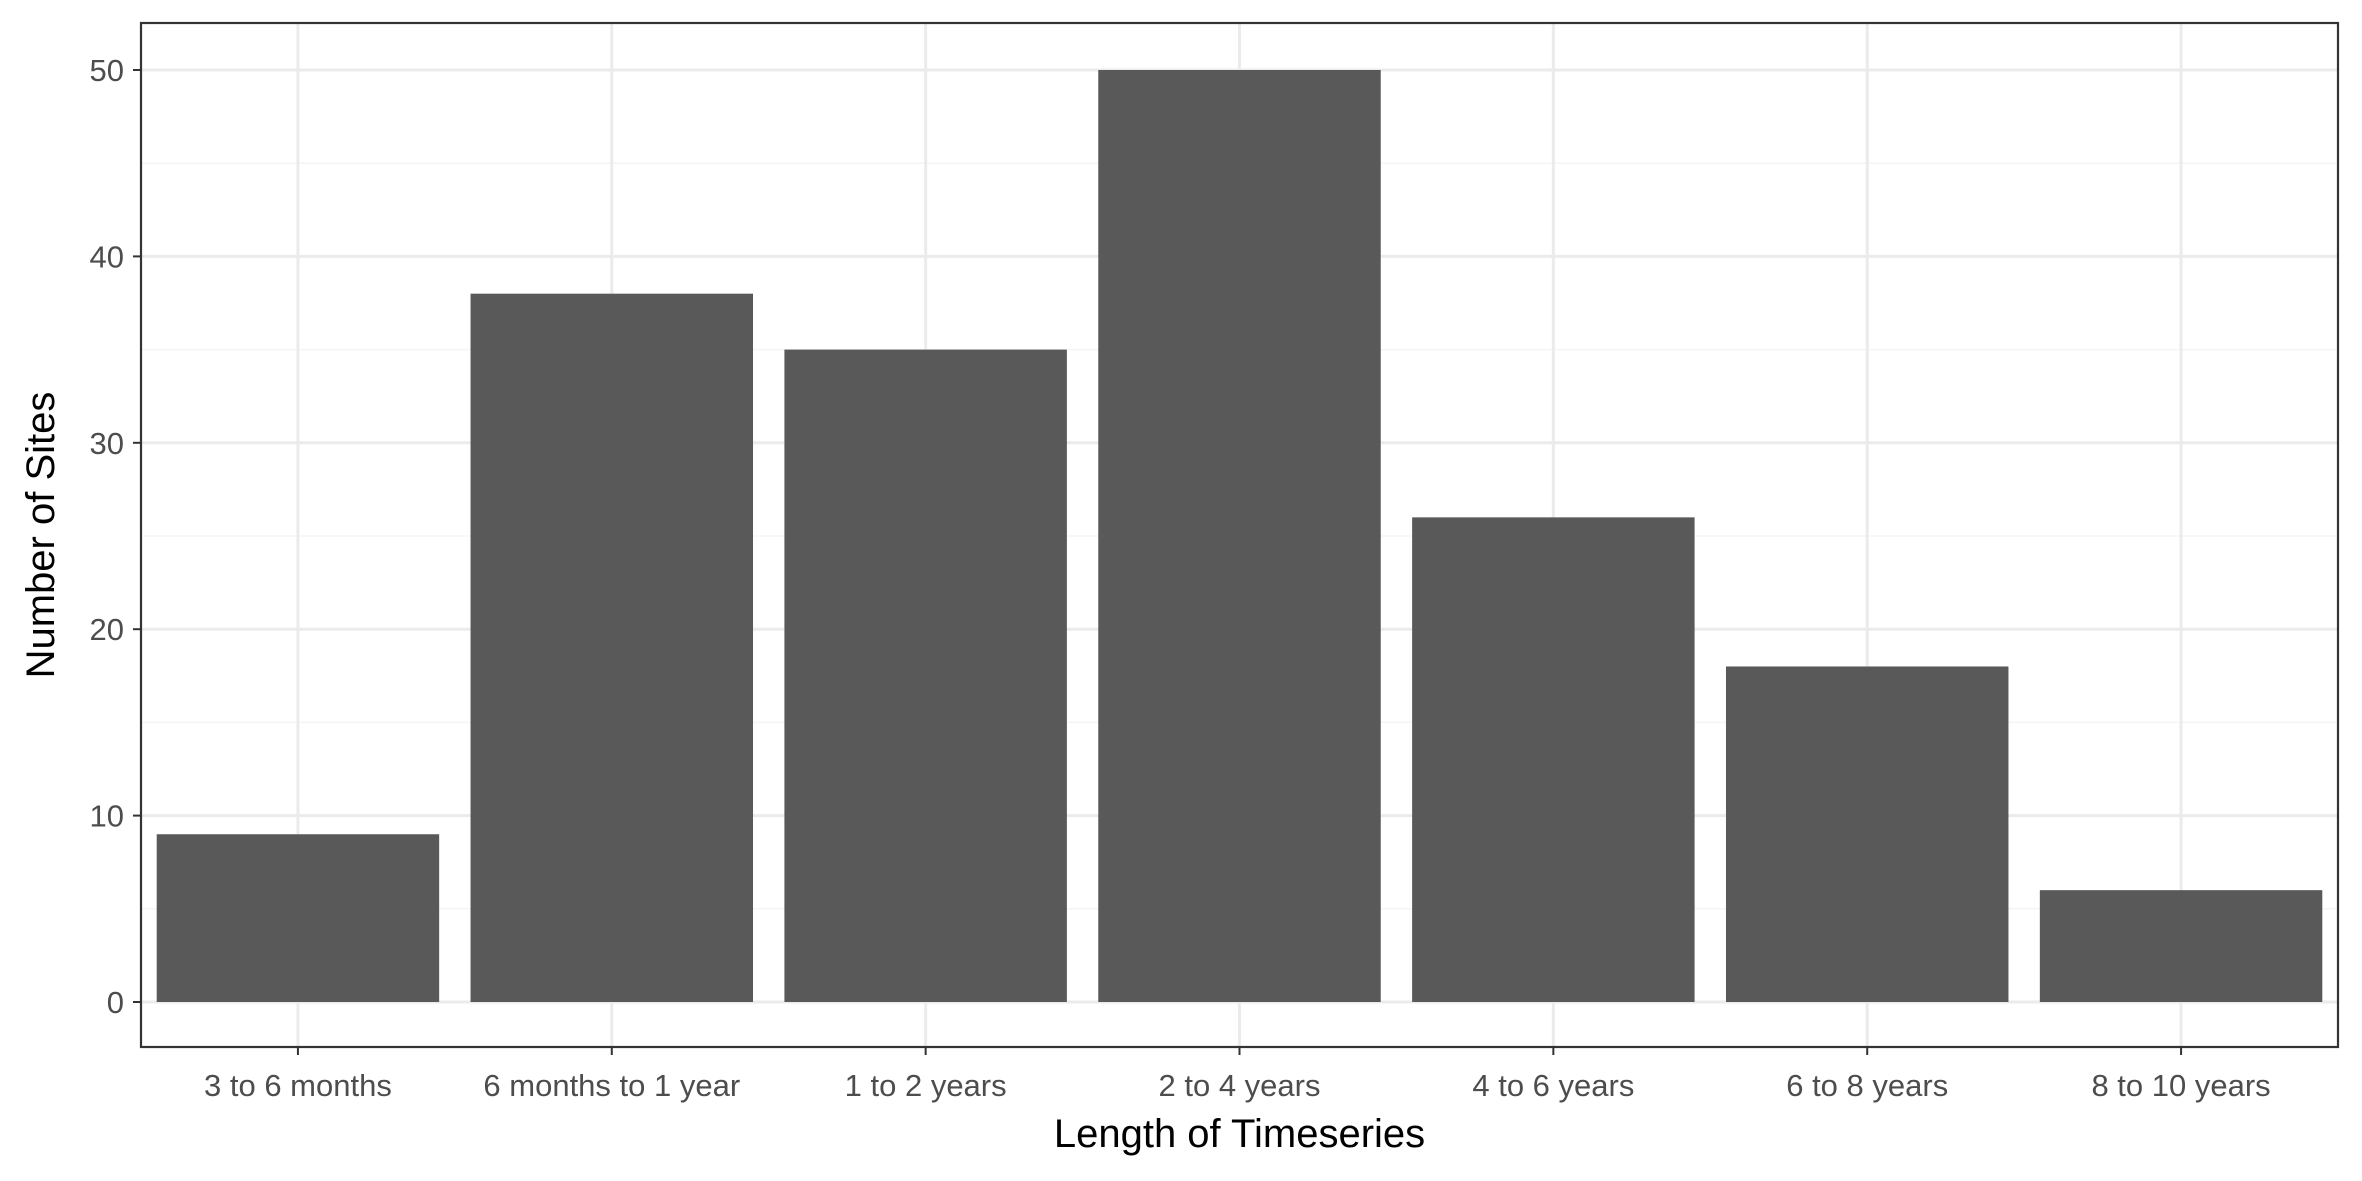 The image size is (2362, 1181). I want to click on x-tick-label: 2 to 4 years, so click(1240, 1085).